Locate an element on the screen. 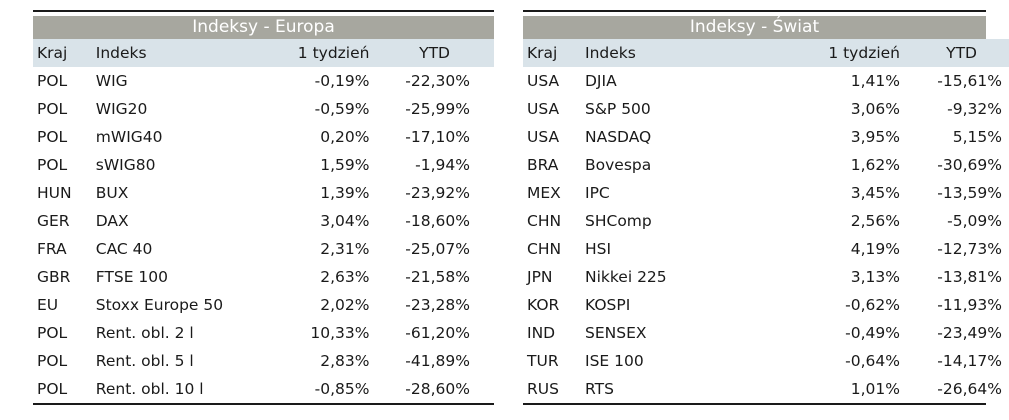 Image resolution: width=1009 pixels, height=420 pixels. week-change-cell: 2,63% is located at coordinates (345, 277).